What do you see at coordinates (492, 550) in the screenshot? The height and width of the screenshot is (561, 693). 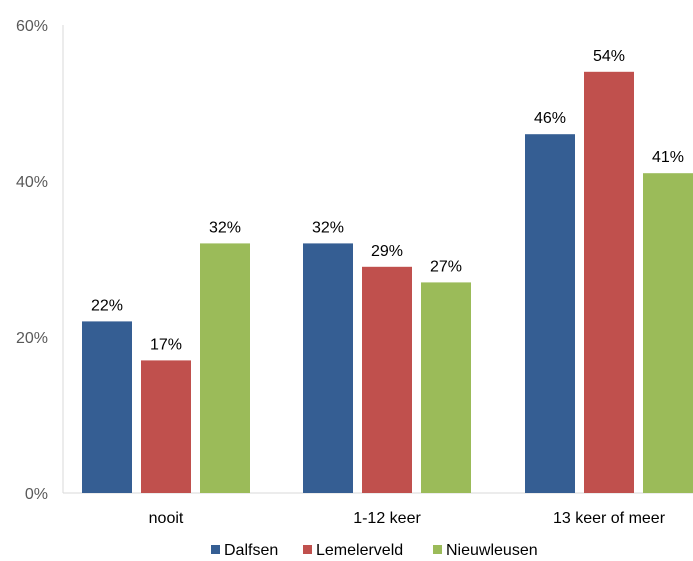 I see `legend-label: Nieuwleusen` at bounding box center [492, 550].